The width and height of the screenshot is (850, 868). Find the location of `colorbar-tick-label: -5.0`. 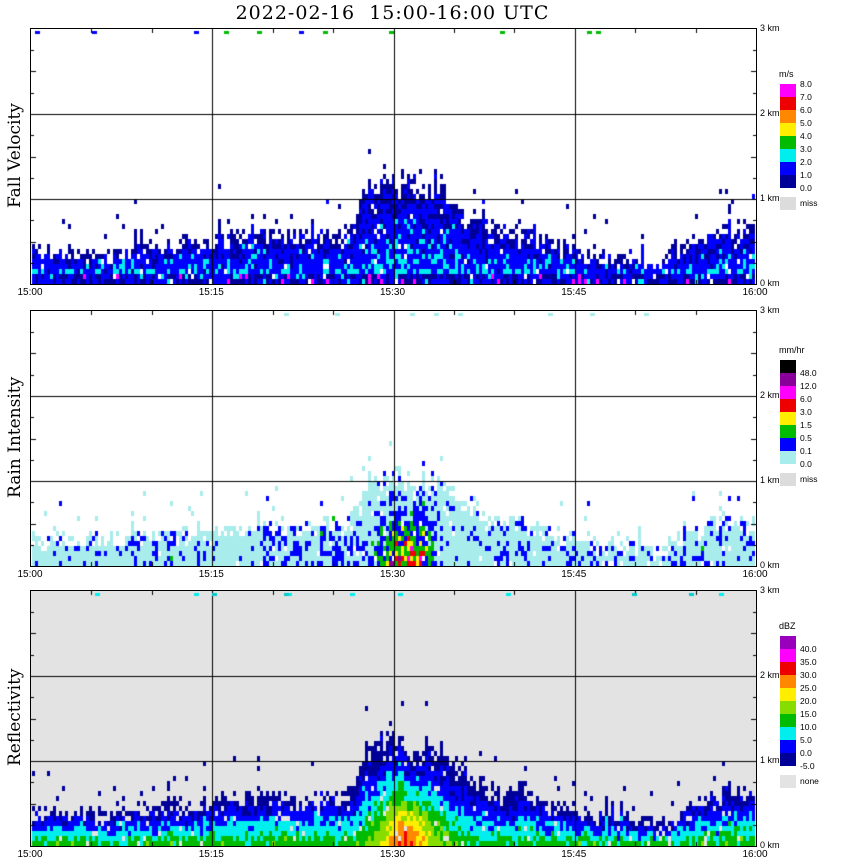

colorbar-tick-label: -5.0 is located at coordinates (807, 766).